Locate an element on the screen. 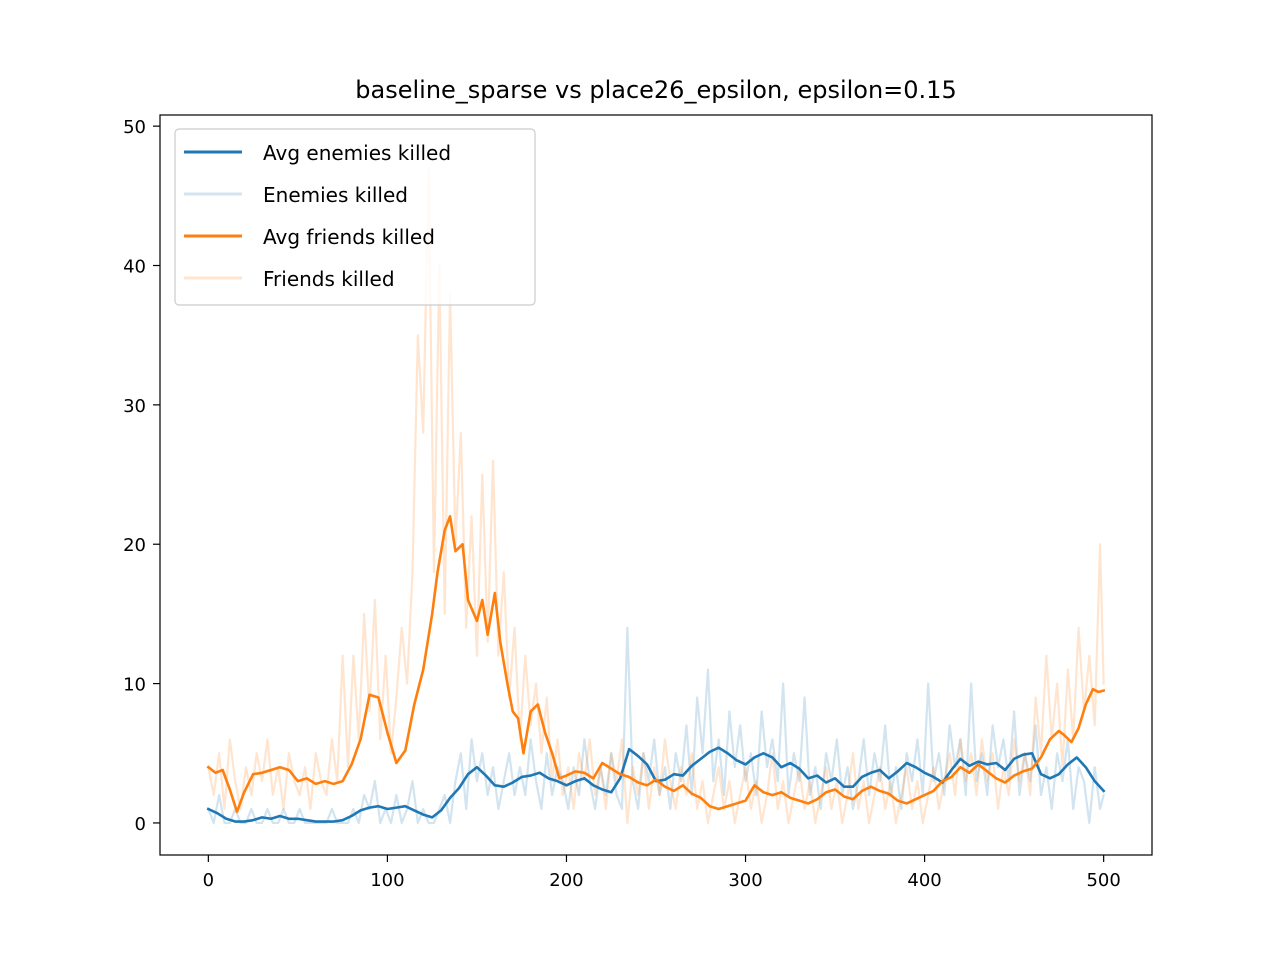 The width and height of the screenshot is (1280, 960). y-tick-label: 20 is located at coordinates (134, 545).